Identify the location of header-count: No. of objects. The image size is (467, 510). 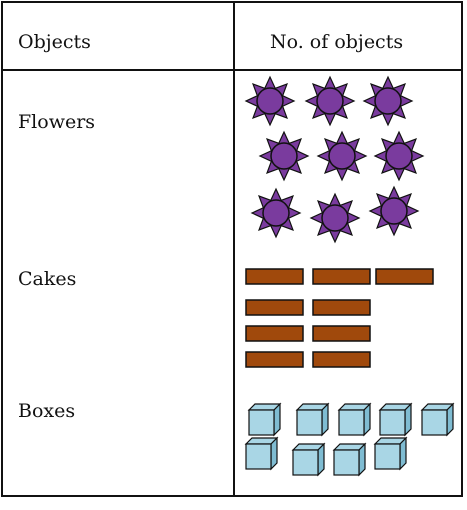
(336, 42).